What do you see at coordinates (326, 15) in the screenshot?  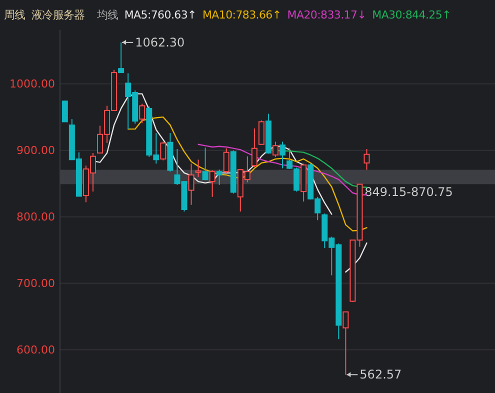 I see `text: MA20:833.17↓` at bounding box center [326, 15].